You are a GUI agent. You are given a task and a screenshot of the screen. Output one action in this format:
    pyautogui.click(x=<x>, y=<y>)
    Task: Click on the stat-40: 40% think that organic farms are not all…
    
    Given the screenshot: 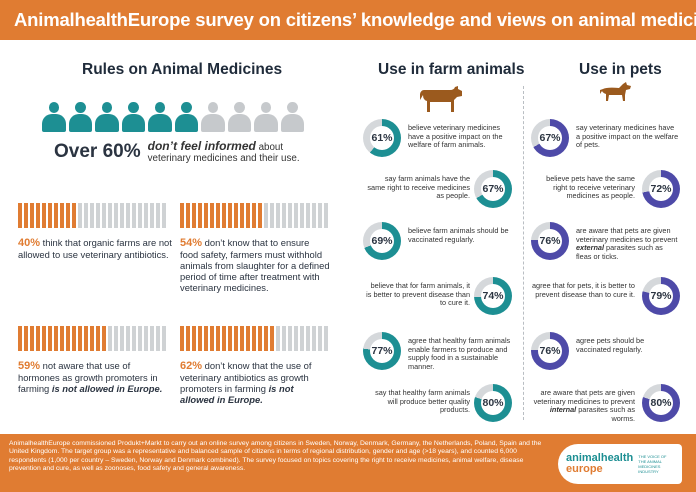 What is the action you would take?
    pyautogui.click(x=98, y=248)
    